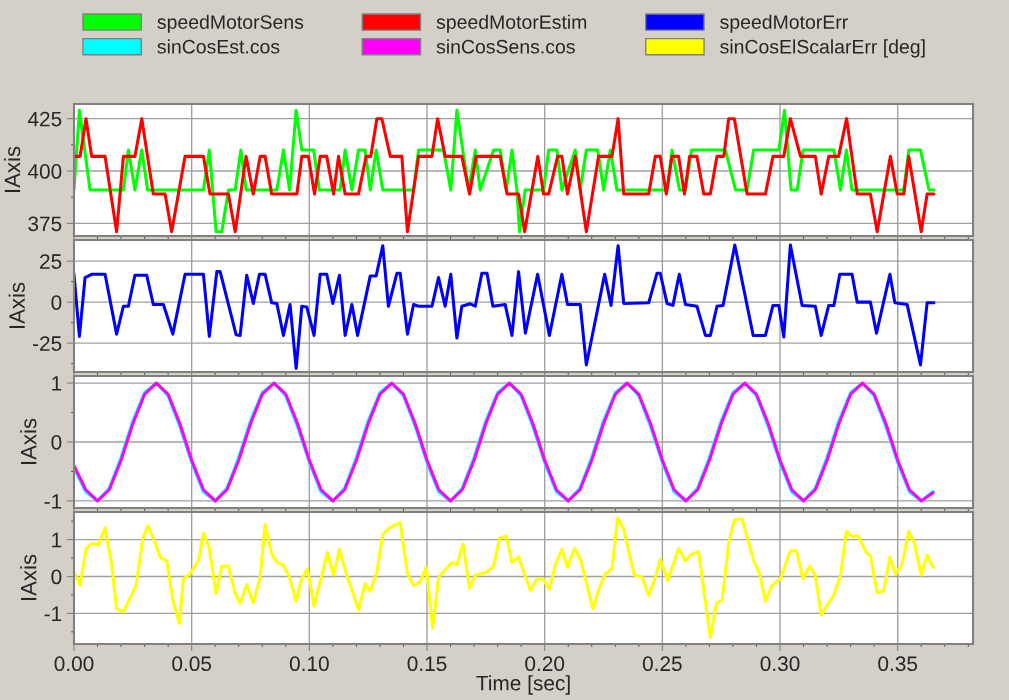 The width and height of the screenshot is (1009, 700). What do you see at coordinates (662, 664) in the screenshot?
I see `x-tick-label: 0.25` at bounding box center [662, 664].